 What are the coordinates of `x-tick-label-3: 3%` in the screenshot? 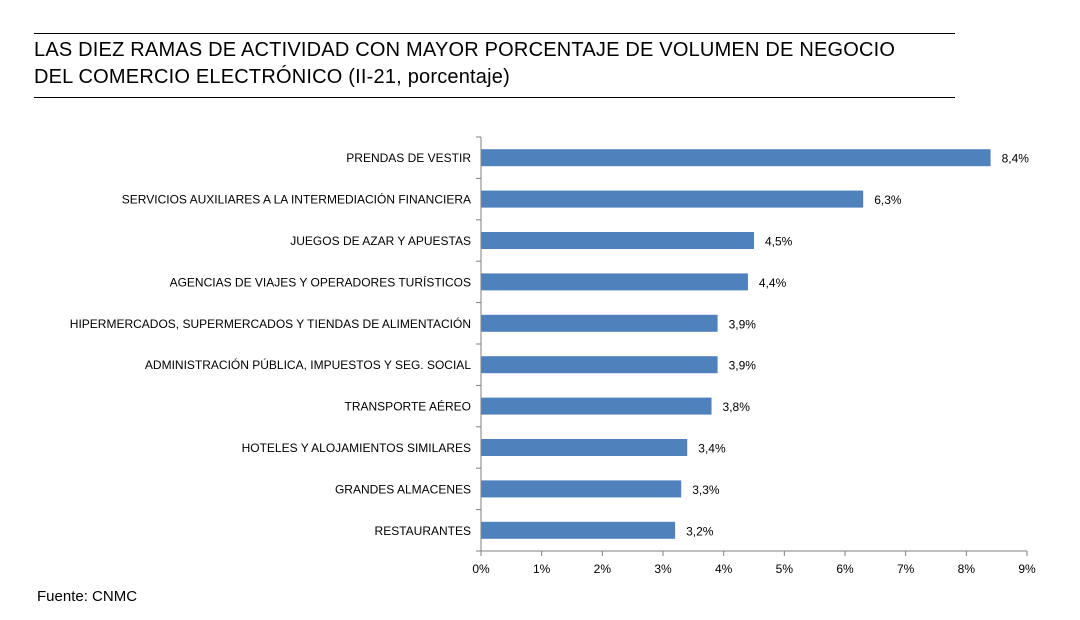 It's located at (663, 569).